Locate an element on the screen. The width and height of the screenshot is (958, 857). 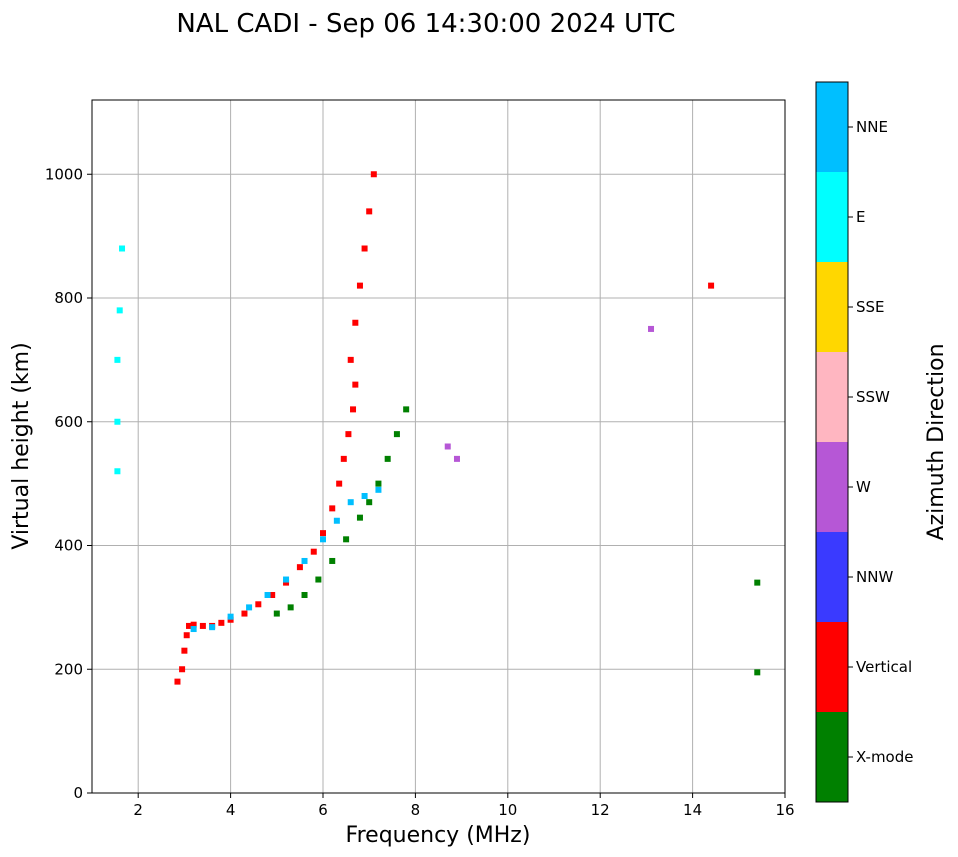
colorbar-label: NNW is located at coordinates (874, 577).